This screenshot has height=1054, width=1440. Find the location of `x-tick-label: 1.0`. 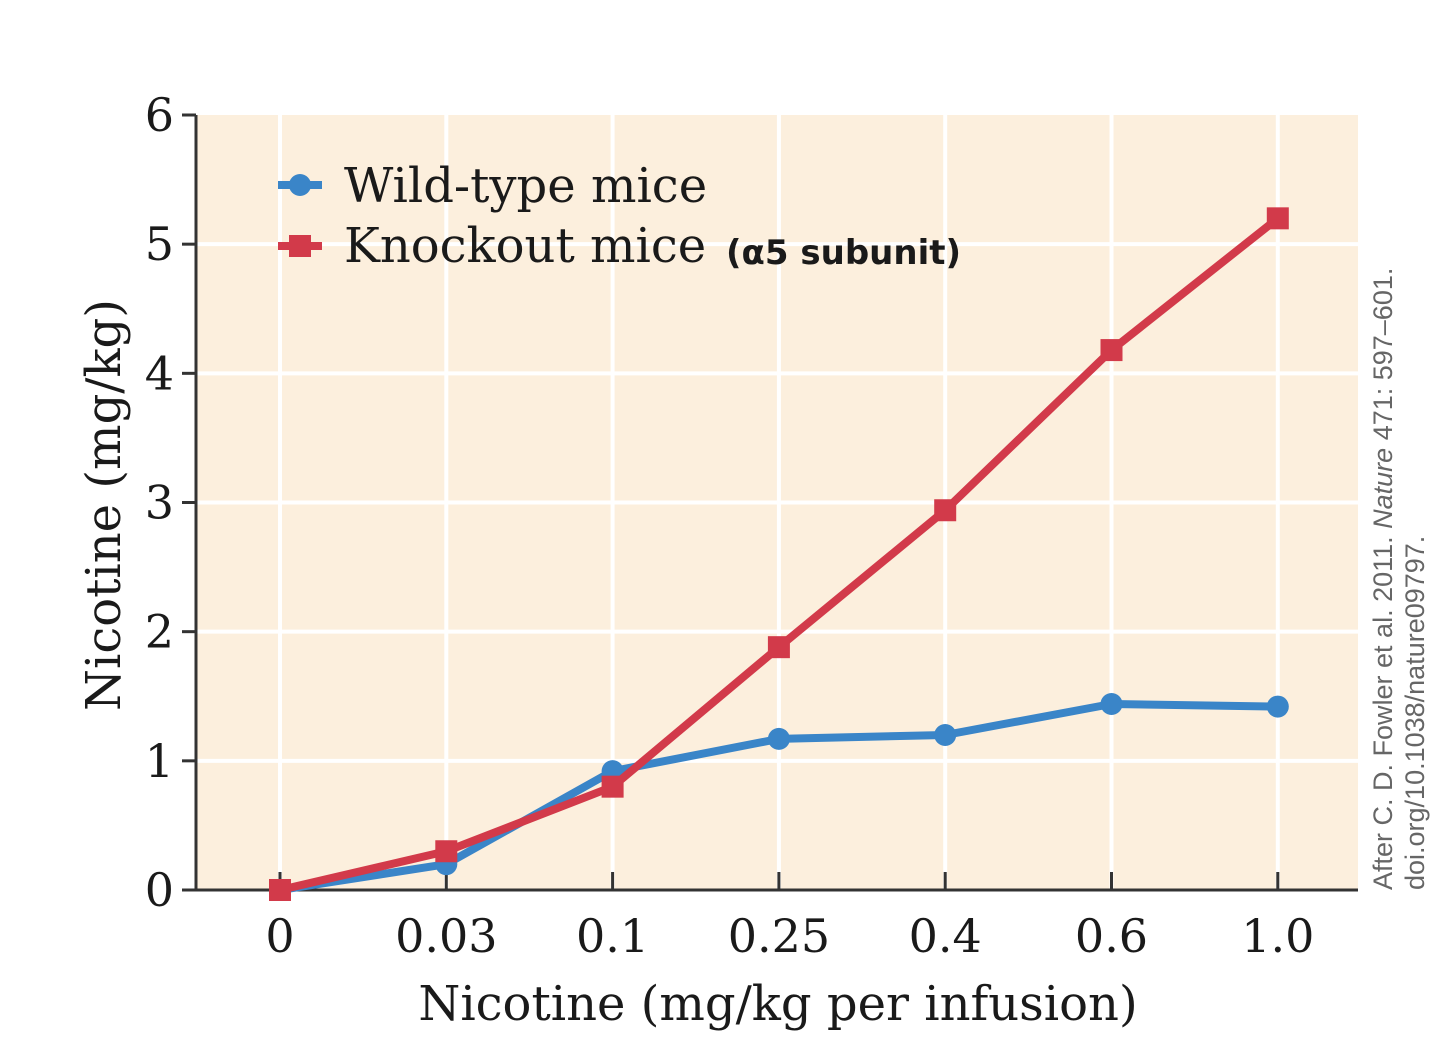

x-tick-label: 1.0 is located at coordinates (1277, 936).